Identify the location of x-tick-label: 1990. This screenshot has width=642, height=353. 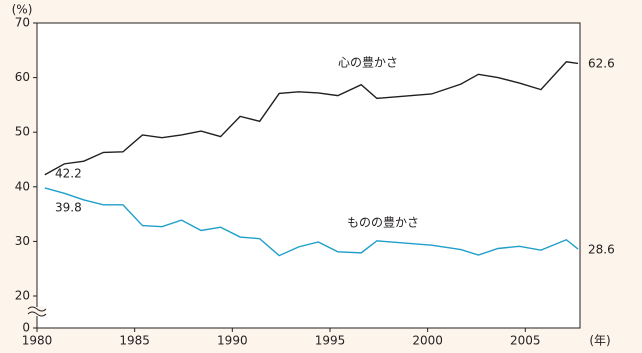
(232, 341).